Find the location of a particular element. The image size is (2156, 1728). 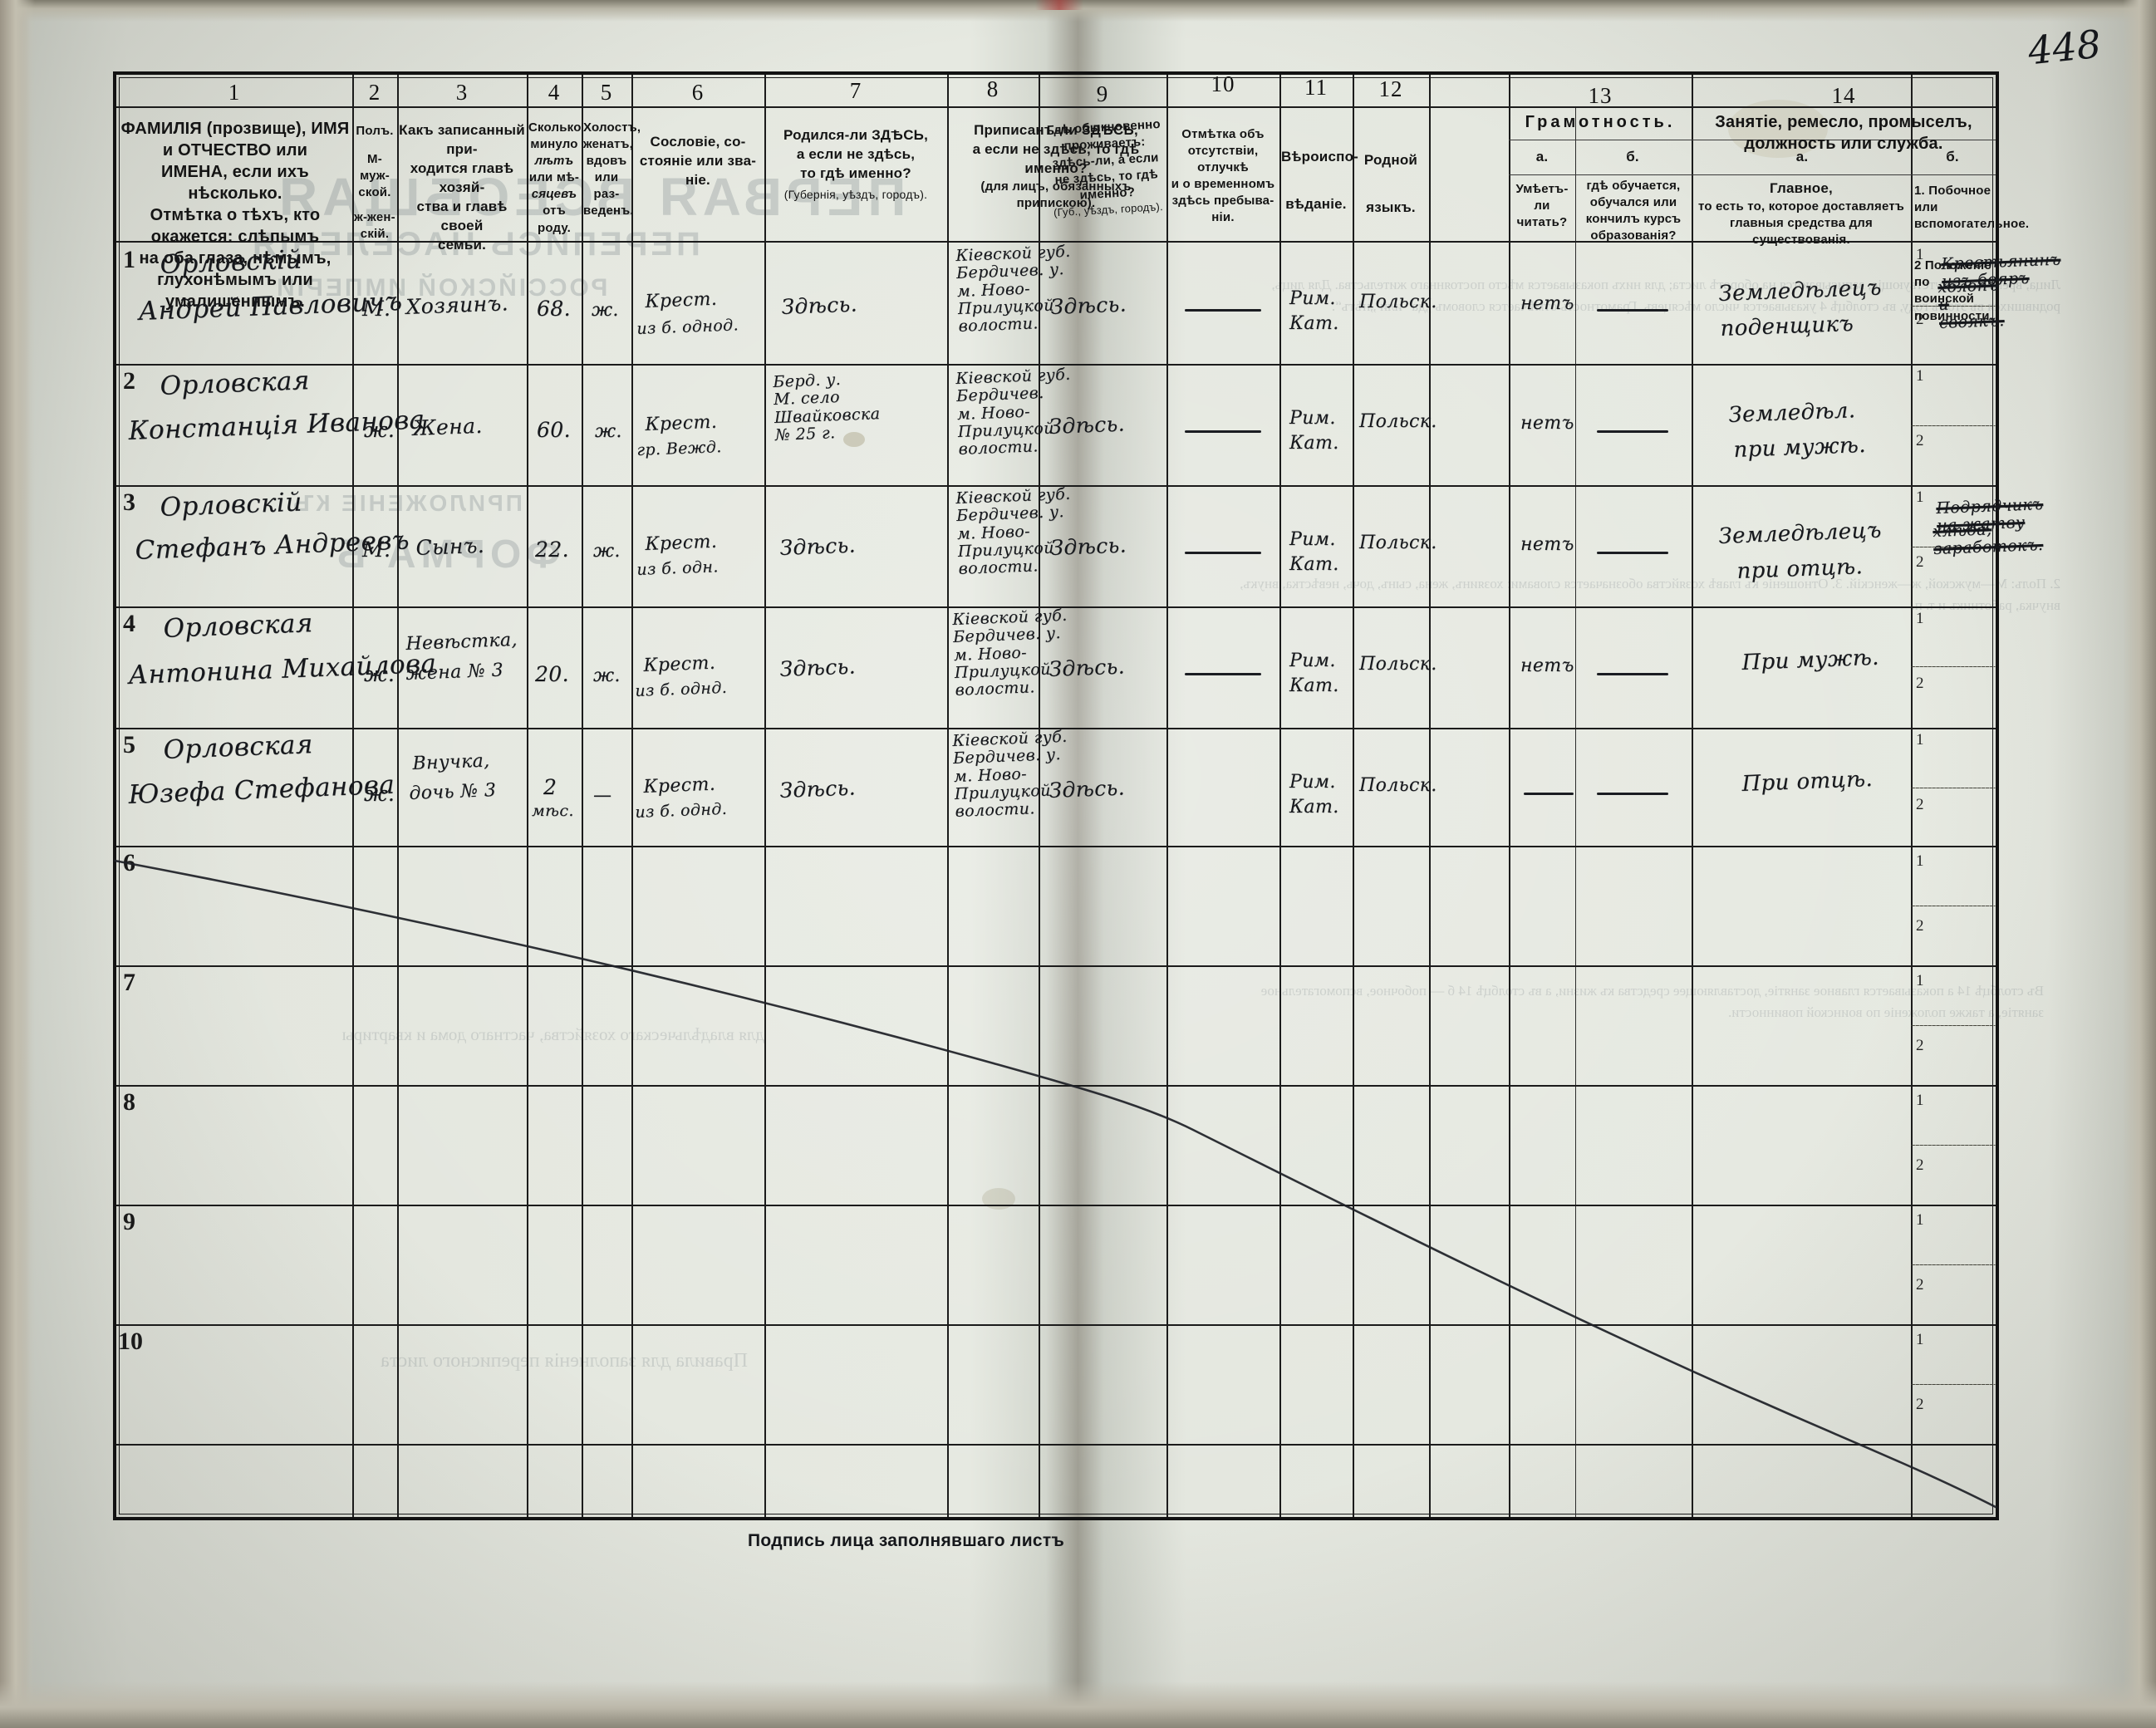

sub-index-2: 2 is located at coordinates (1920, 441).